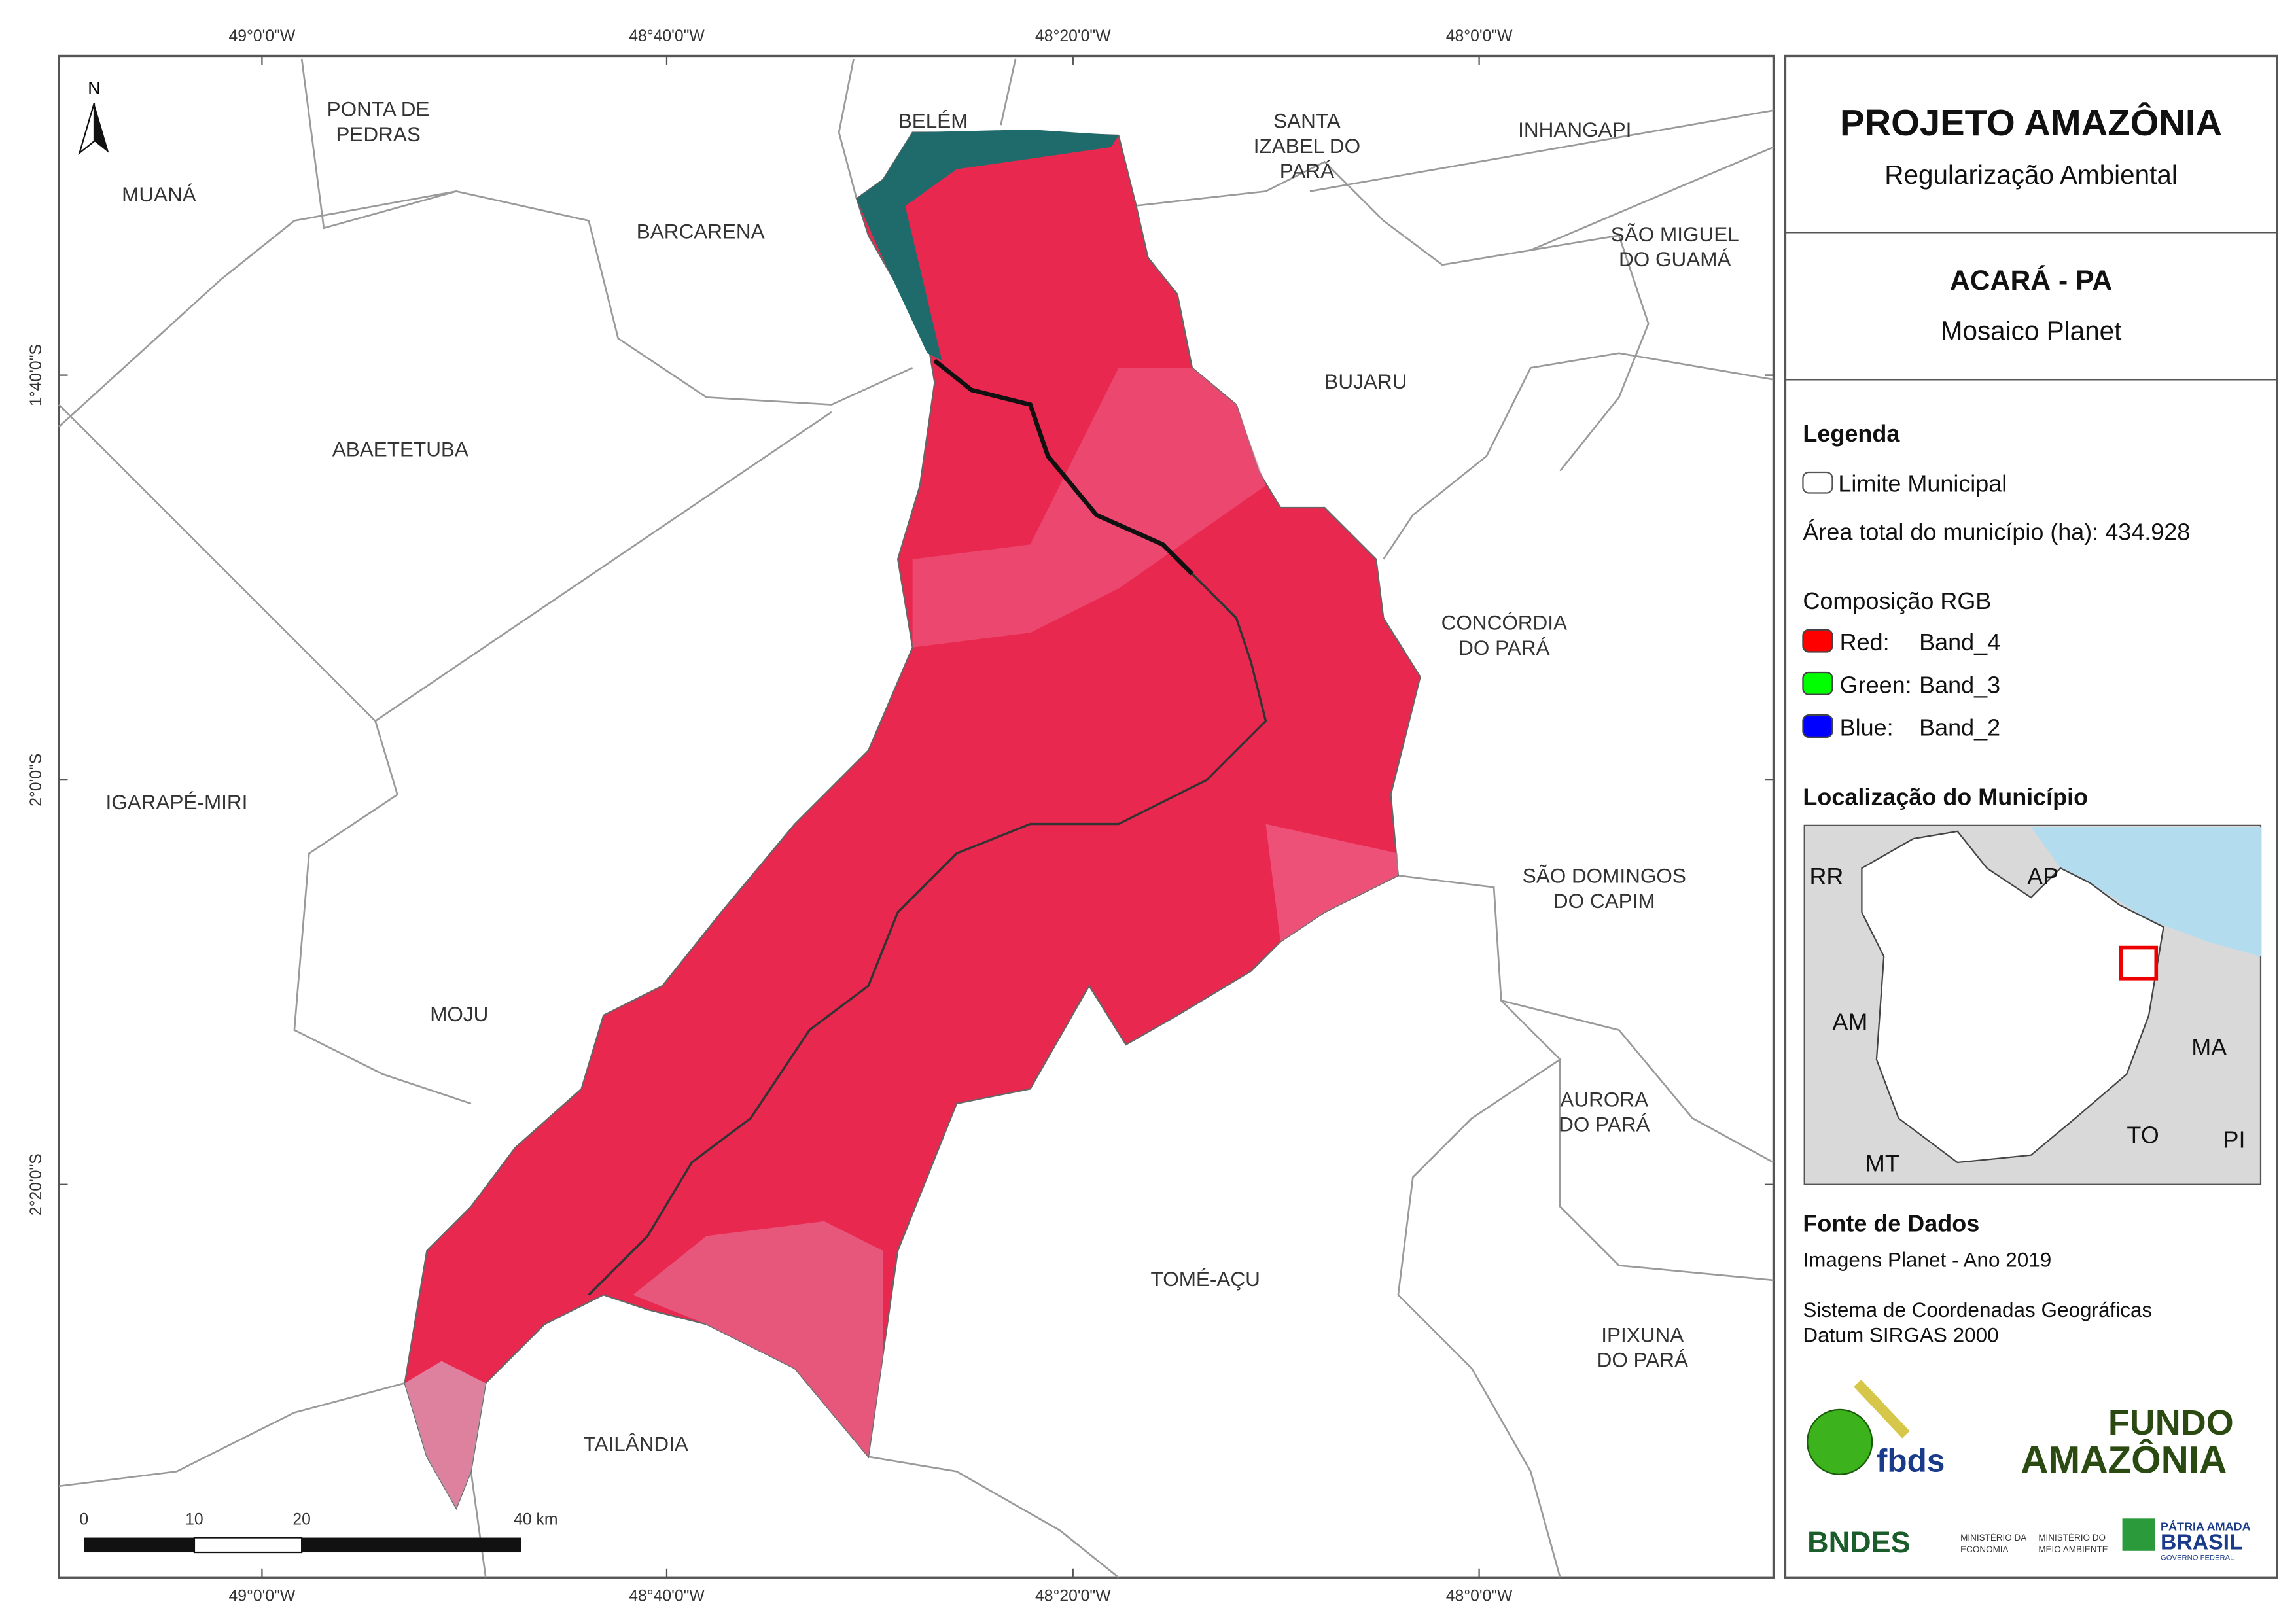 The height and width of the screenshot is (1623, 2296). I want to click on fbds-mark, so click(1881, 1409).